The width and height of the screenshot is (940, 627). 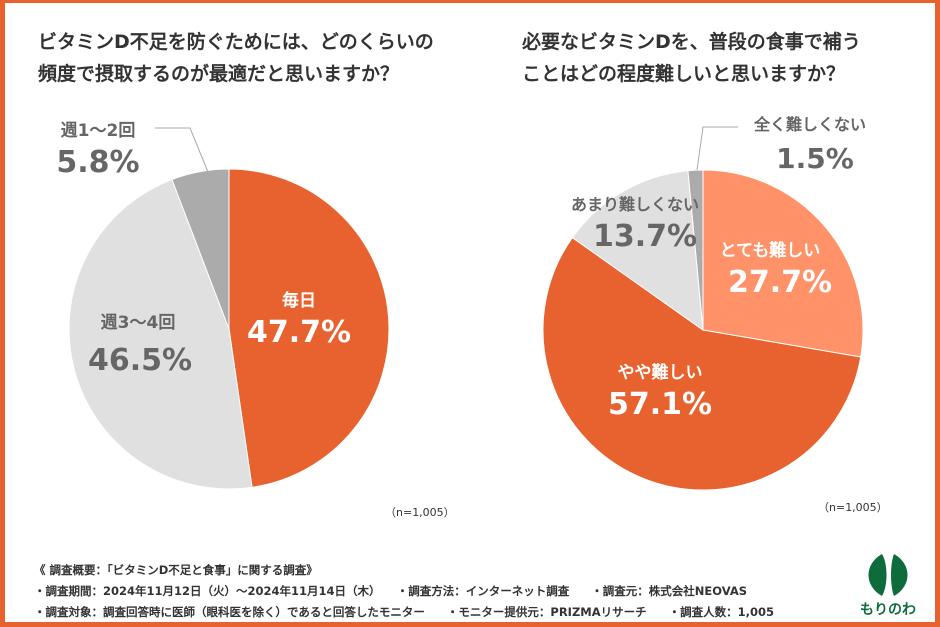 What do you see at coordinates (669, 591) in the screenshot?
I see `notes-source: ・調査元：株式会社NEOVAS` at bounding box center [669, 591].